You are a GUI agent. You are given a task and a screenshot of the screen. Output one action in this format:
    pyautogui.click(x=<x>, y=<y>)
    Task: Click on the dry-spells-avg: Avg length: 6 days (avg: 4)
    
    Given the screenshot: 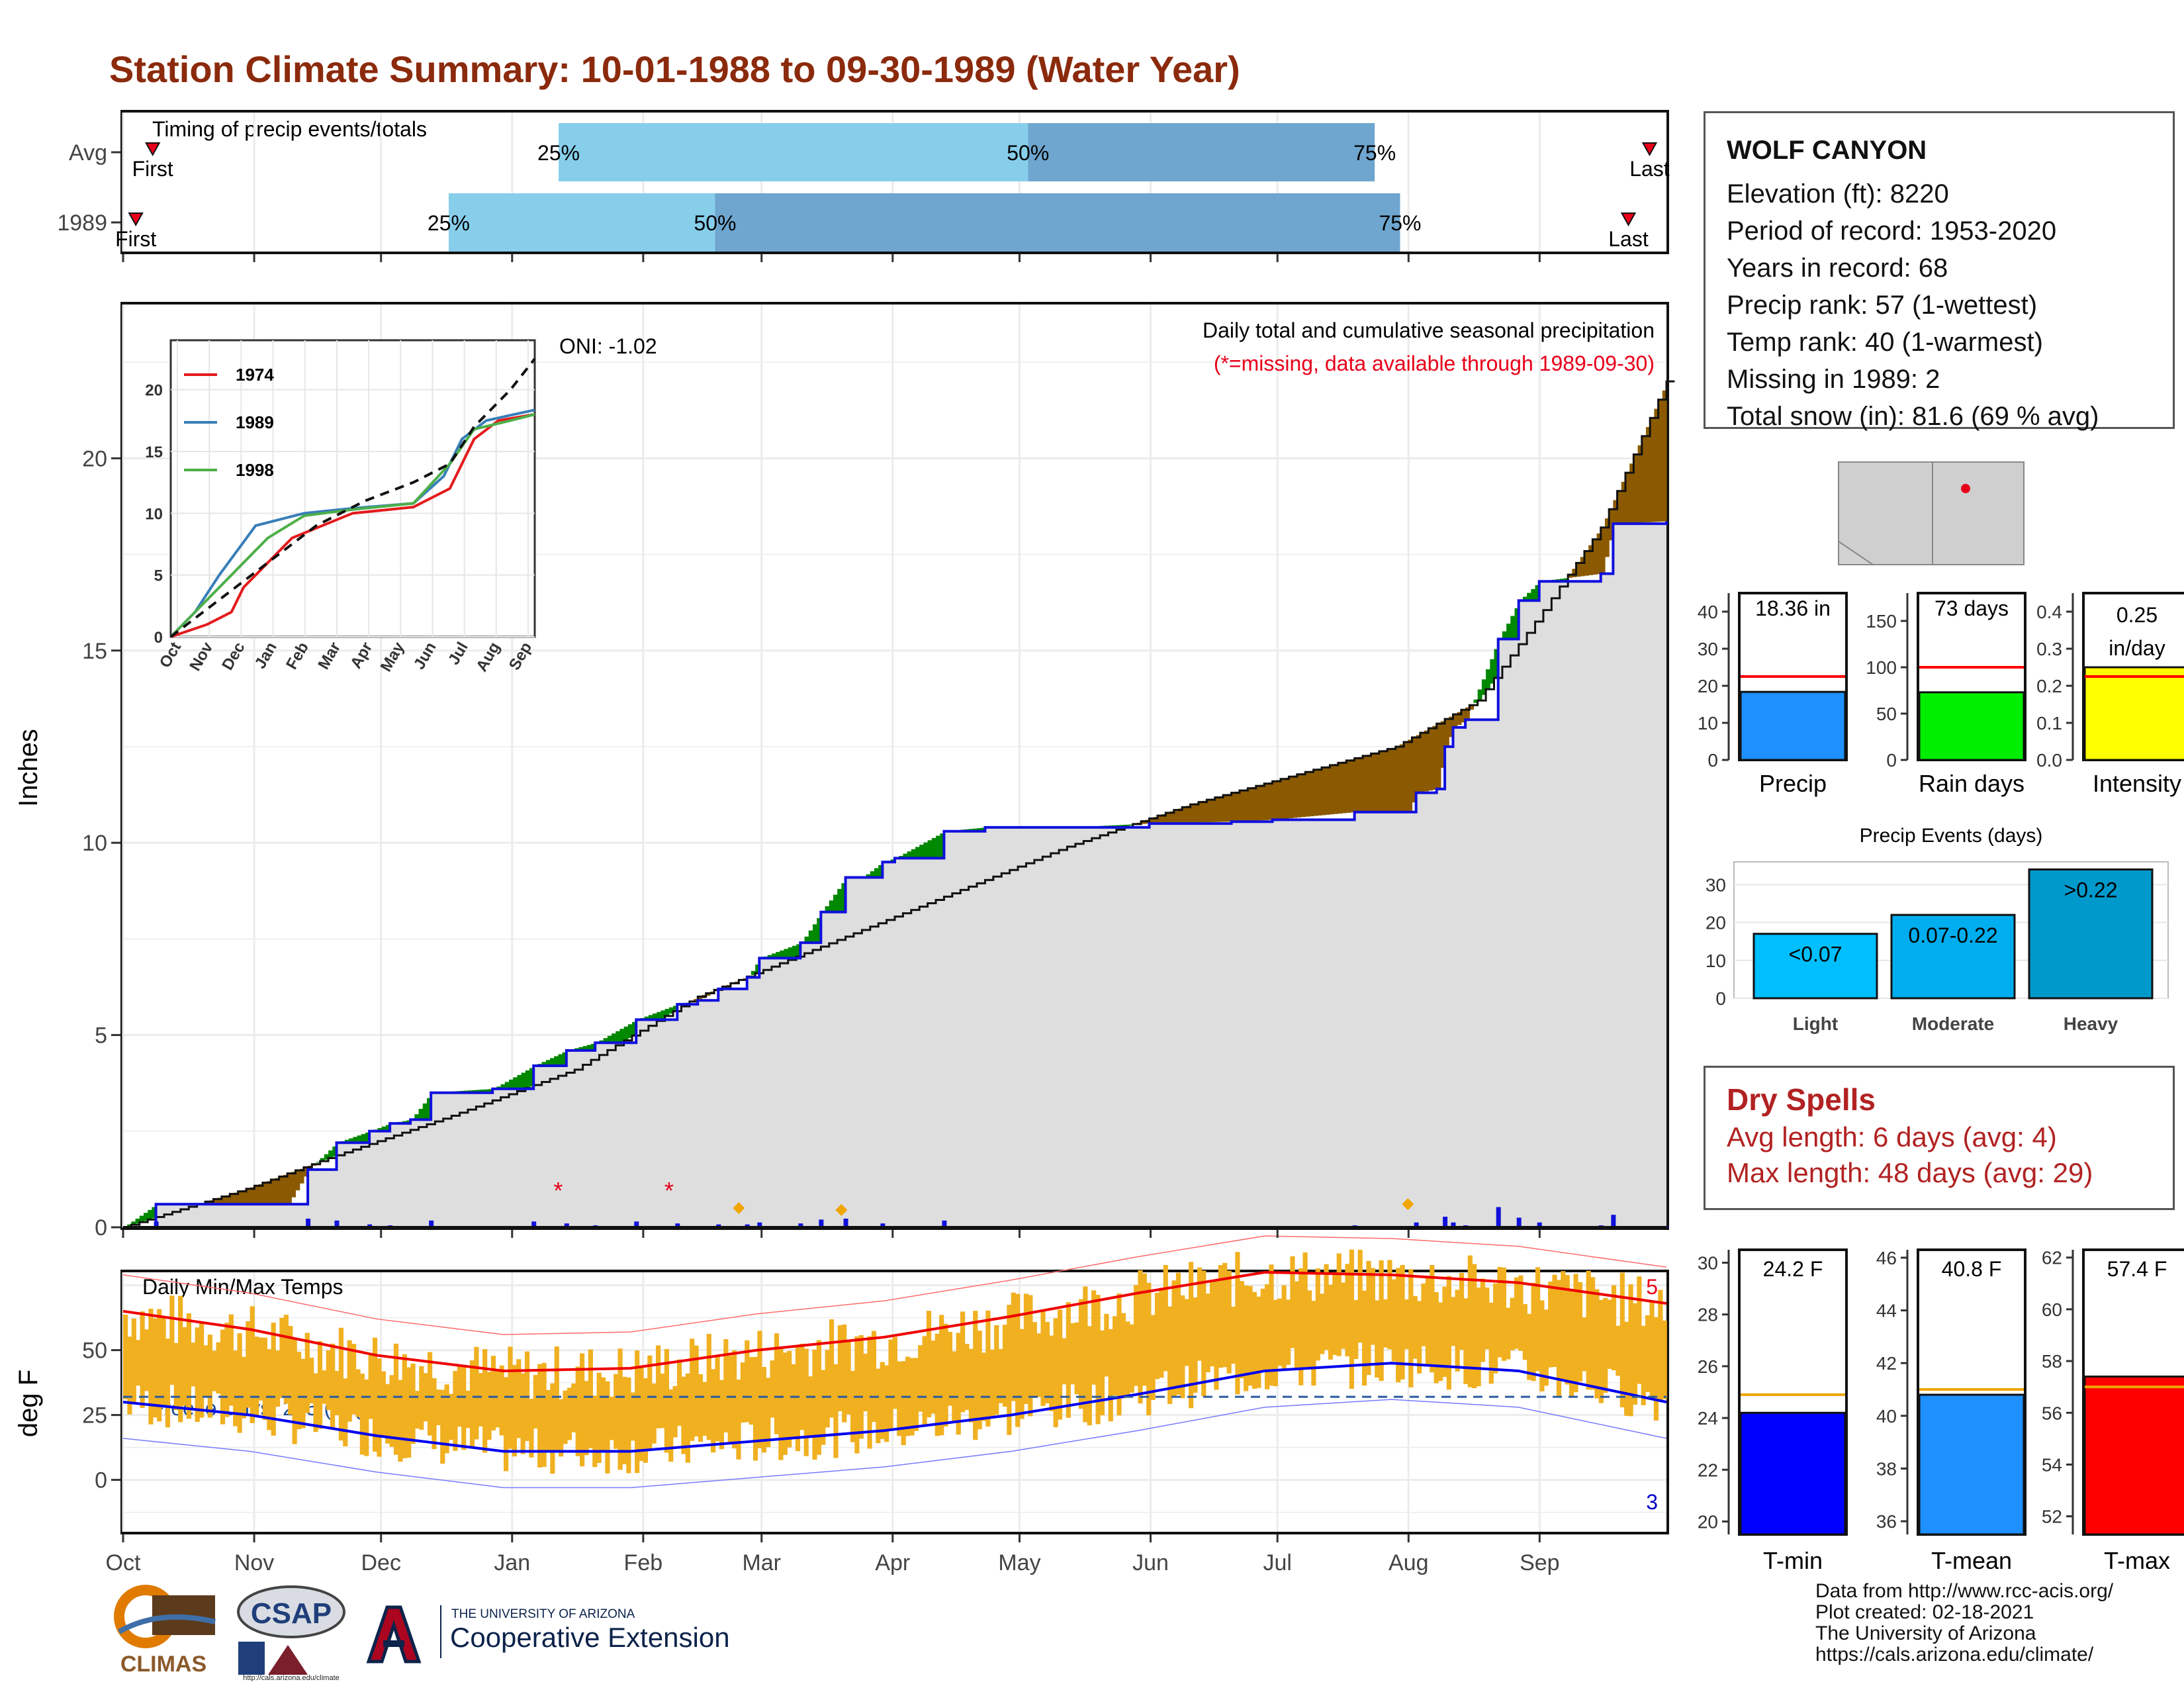 What is the action you would take?
    pyautogui.click(x=1892, y=1136)
    